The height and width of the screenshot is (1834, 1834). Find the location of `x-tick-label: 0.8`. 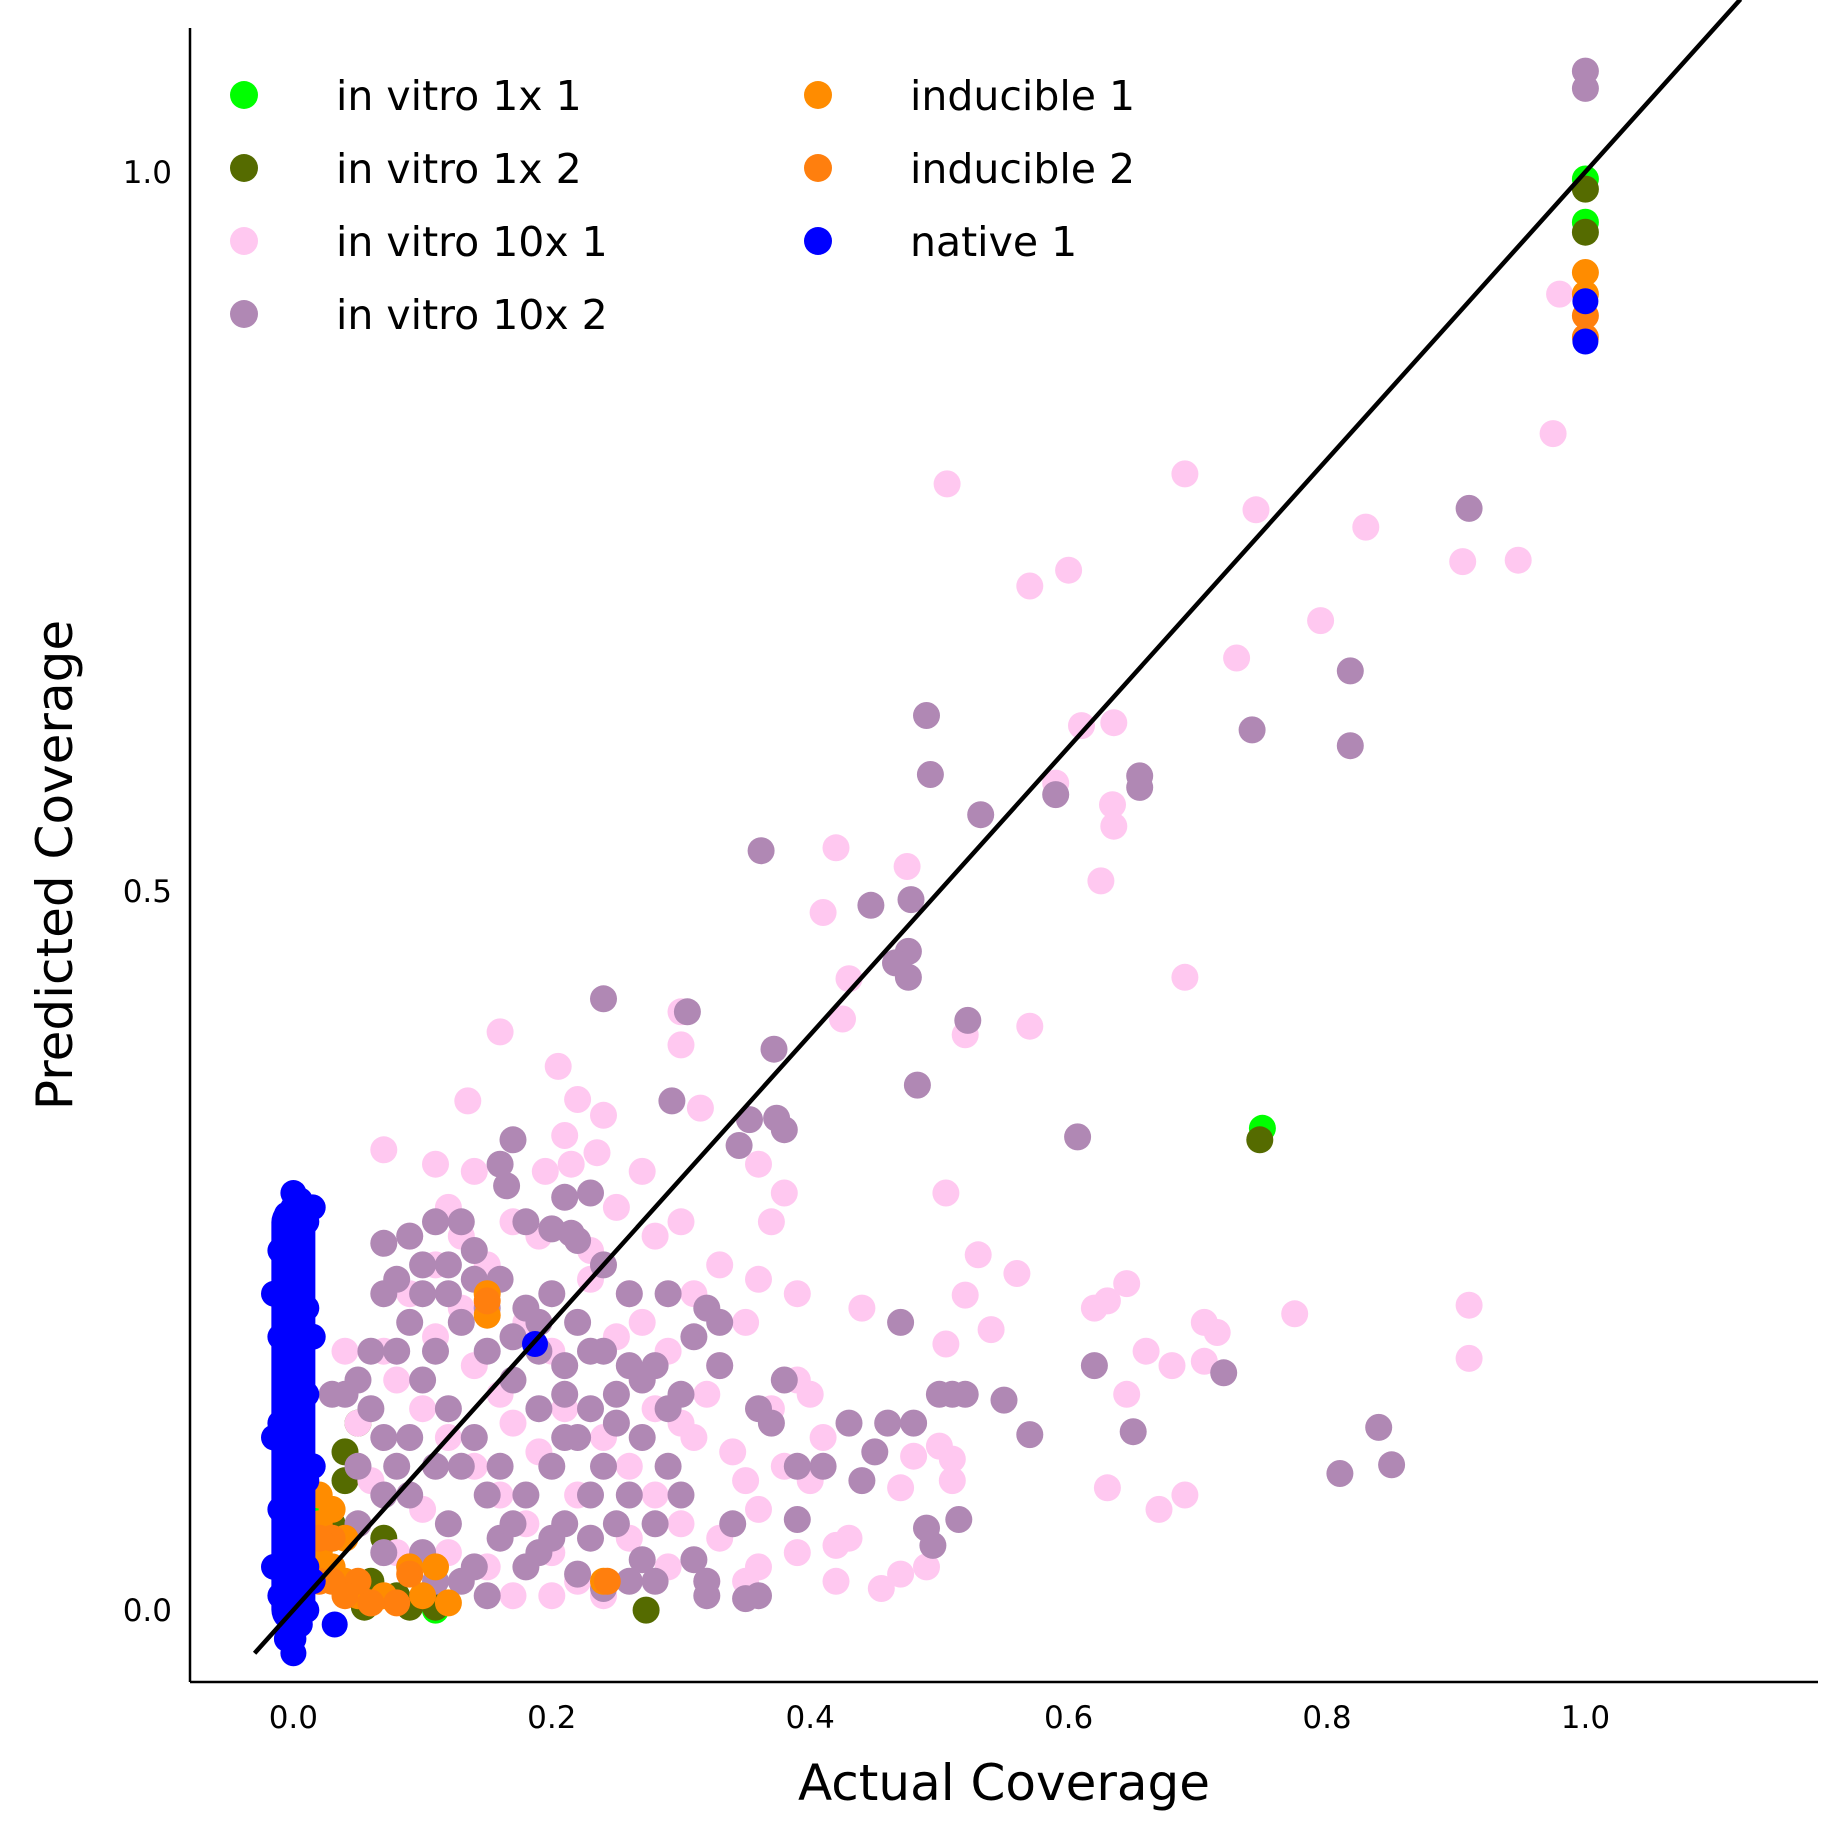

x-tick-label: 0.8 is located at coordinates (1326, 1718).